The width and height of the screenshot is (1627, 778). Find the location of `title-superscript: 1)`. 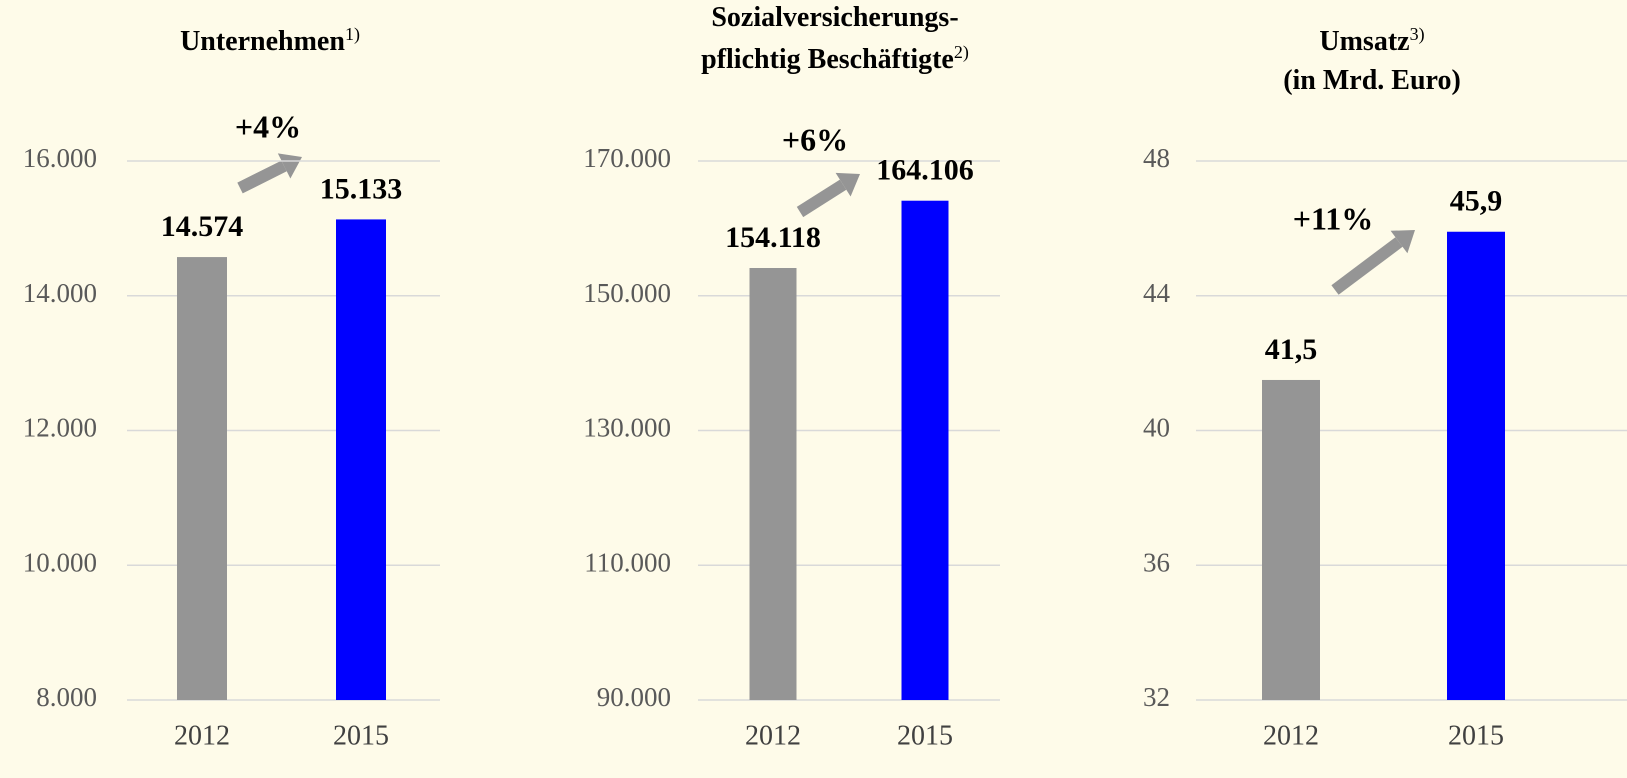

title-superscript: 1) is located at coordinates (352, 34).